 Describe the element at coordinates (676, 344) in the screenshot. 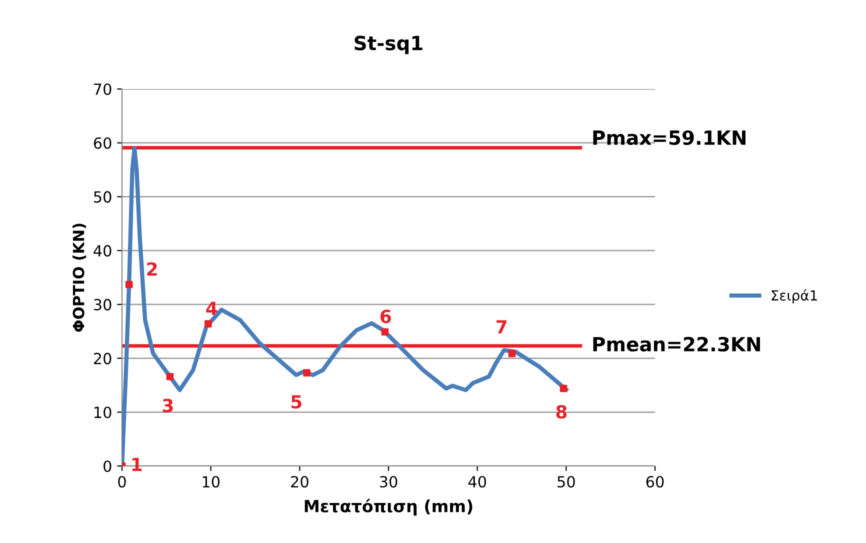

I see `ref-line-label: Pmean=22.3KN` at that location.